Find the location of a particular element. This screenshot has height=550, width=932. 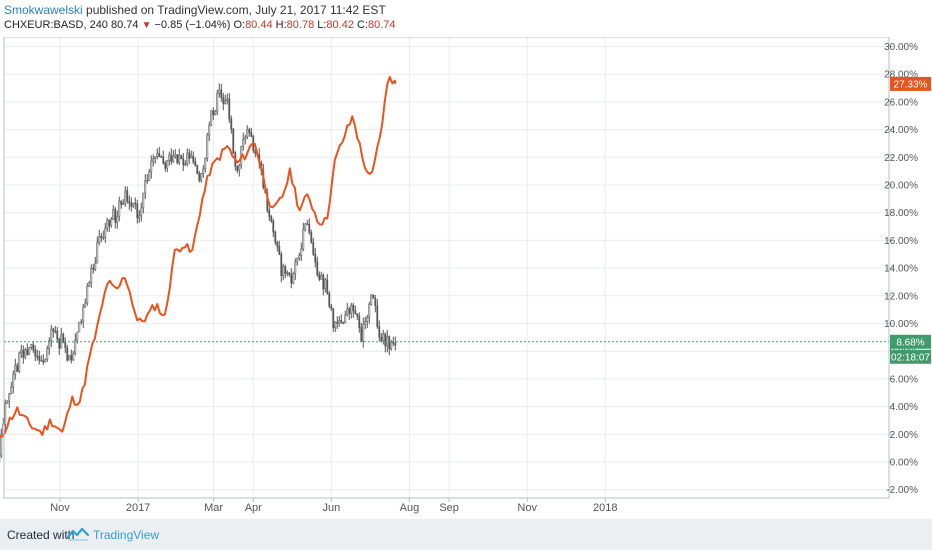

symbol-text: CHXEUR:BASD, 240 is located at coordinates (57, 25).